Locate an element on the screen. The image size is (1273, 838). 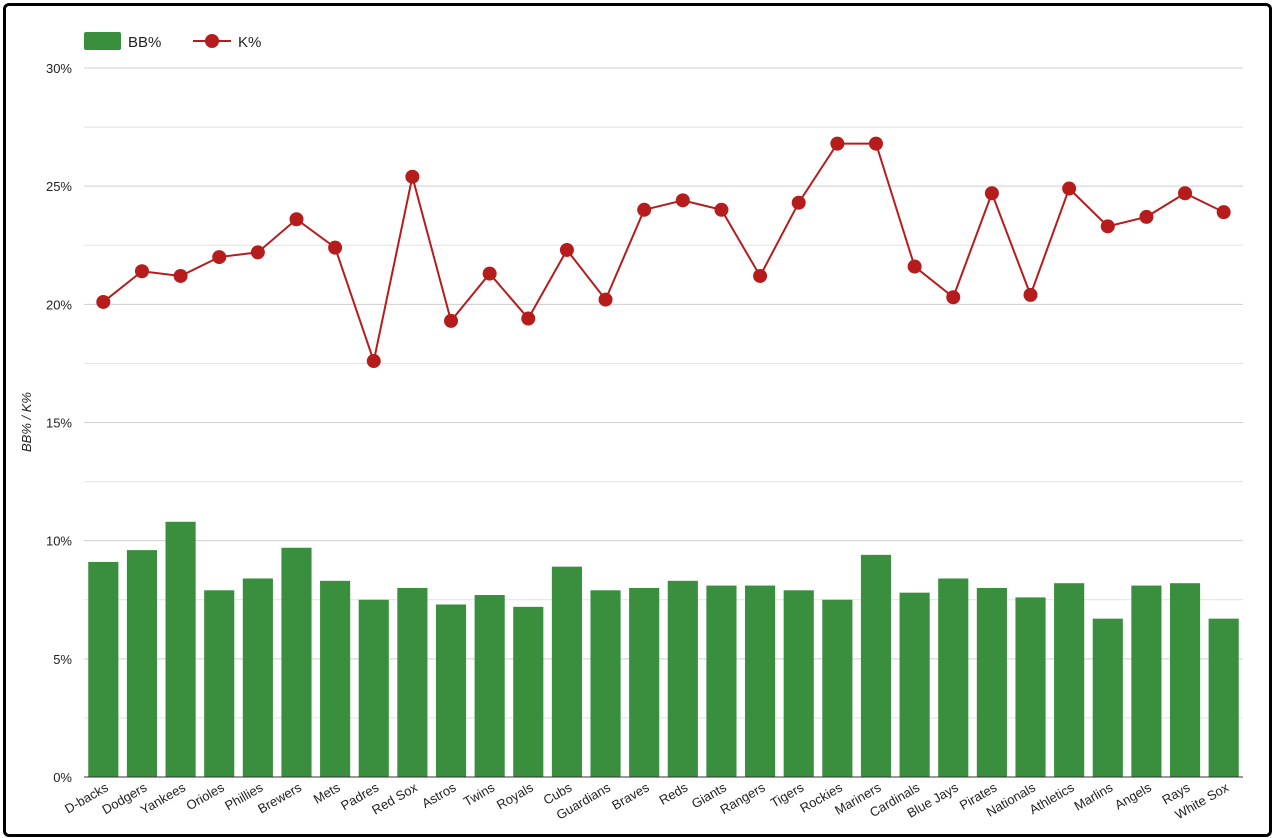
y-tick-label: 30% is located at coordinates (59, 68).